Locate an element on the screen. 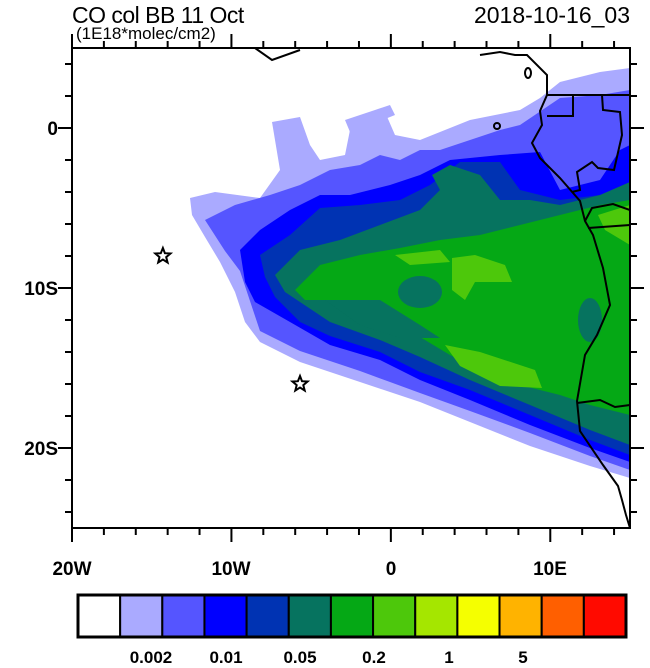 Image resolution: width=650 pixels, height=668 pixels. x-label-20w: 20W is located at coordinates (72, 569).